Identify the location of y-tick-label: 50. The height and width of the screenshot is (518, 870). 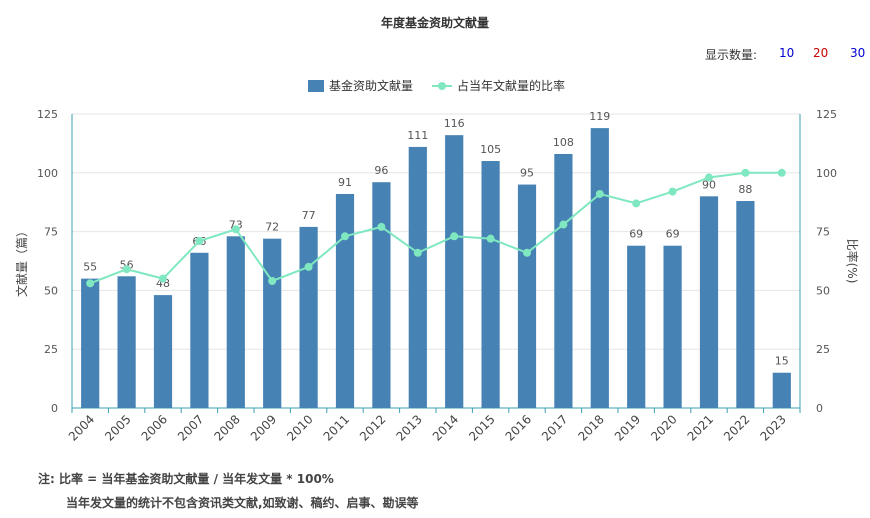
(51, 290).